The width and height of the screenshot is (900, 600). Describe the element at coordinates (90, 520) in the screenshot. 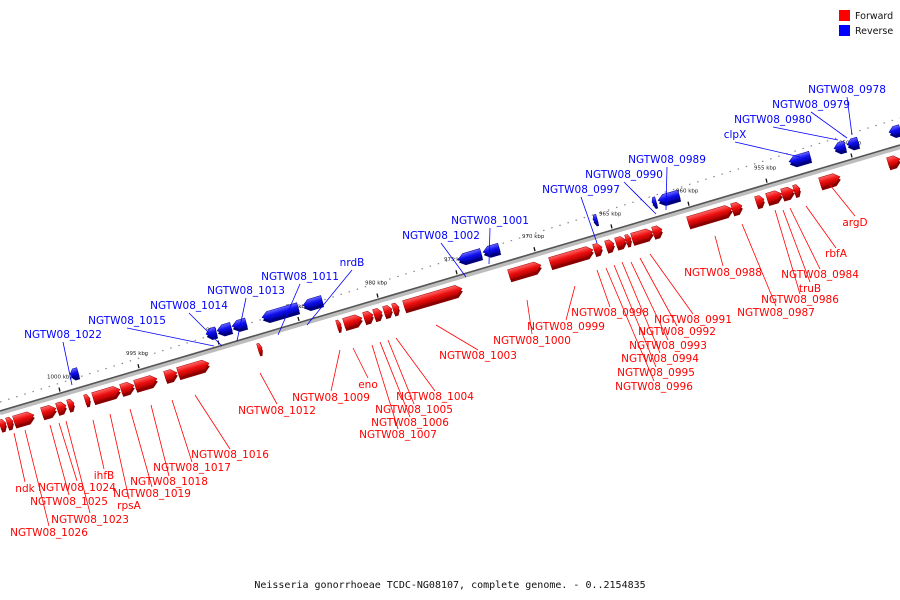

I see `gene-label-ngtw08-1023: NGTW08_1023` at that location.